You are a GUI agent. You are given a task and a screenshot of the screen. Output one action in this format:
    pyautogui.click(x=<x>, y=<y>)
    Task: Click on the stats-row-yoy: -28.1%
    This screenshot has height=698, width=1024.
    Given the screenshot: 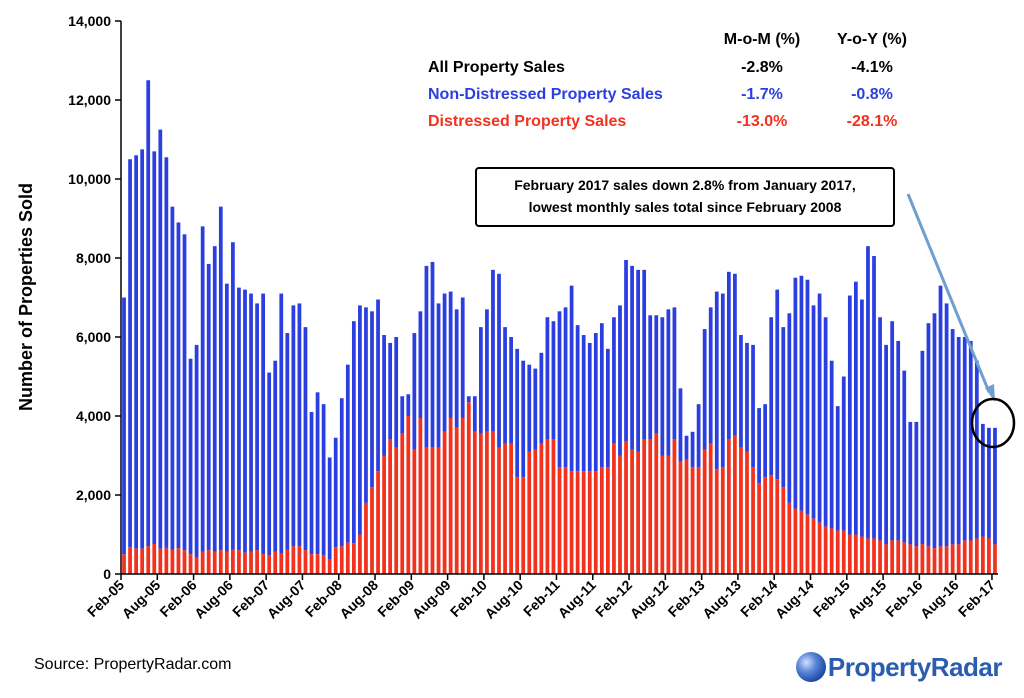 What is the action you would take?
    pyautogui.click(x=872, y=121)
    